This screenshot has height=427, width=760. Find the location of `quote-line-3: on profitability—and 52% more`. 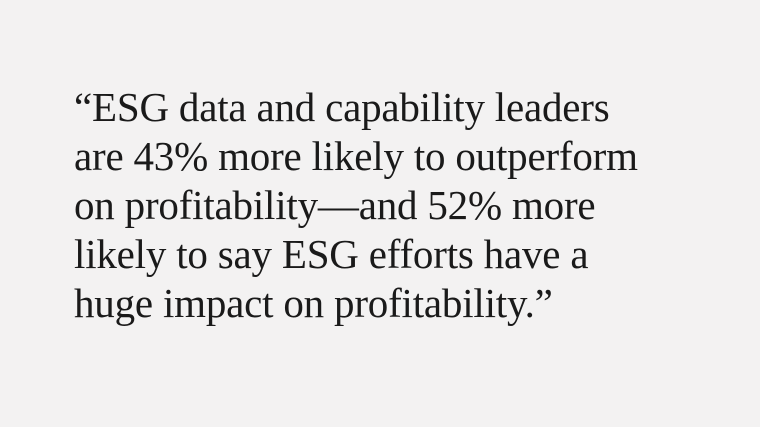

quote-line-3: on profitability—and 52% more is located at coordinates (335, 205).